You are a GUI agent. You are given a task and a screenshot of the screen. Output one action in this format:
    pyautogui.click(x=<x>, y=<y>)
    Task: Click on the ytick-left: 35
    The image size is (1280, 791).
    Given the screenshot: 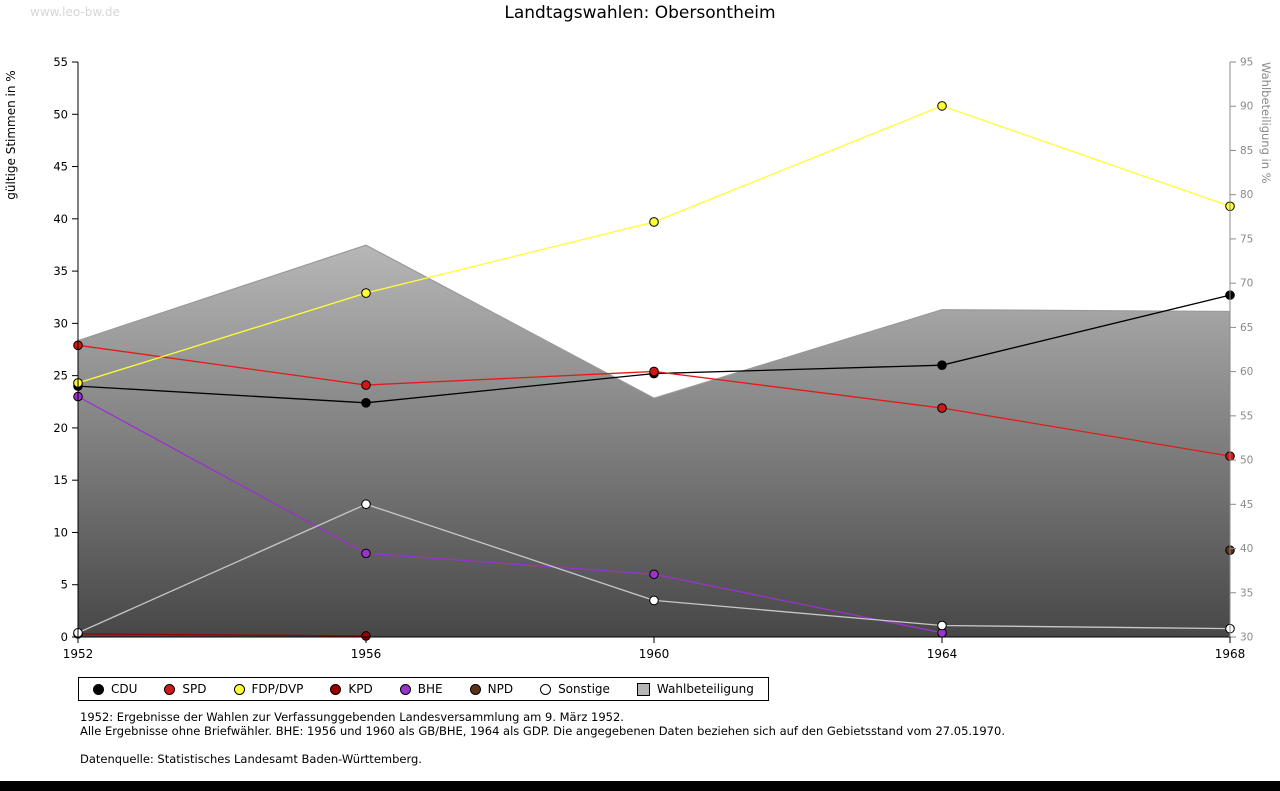 What is the action you would take?
    pyautogui.click(x=60, y=271)
    